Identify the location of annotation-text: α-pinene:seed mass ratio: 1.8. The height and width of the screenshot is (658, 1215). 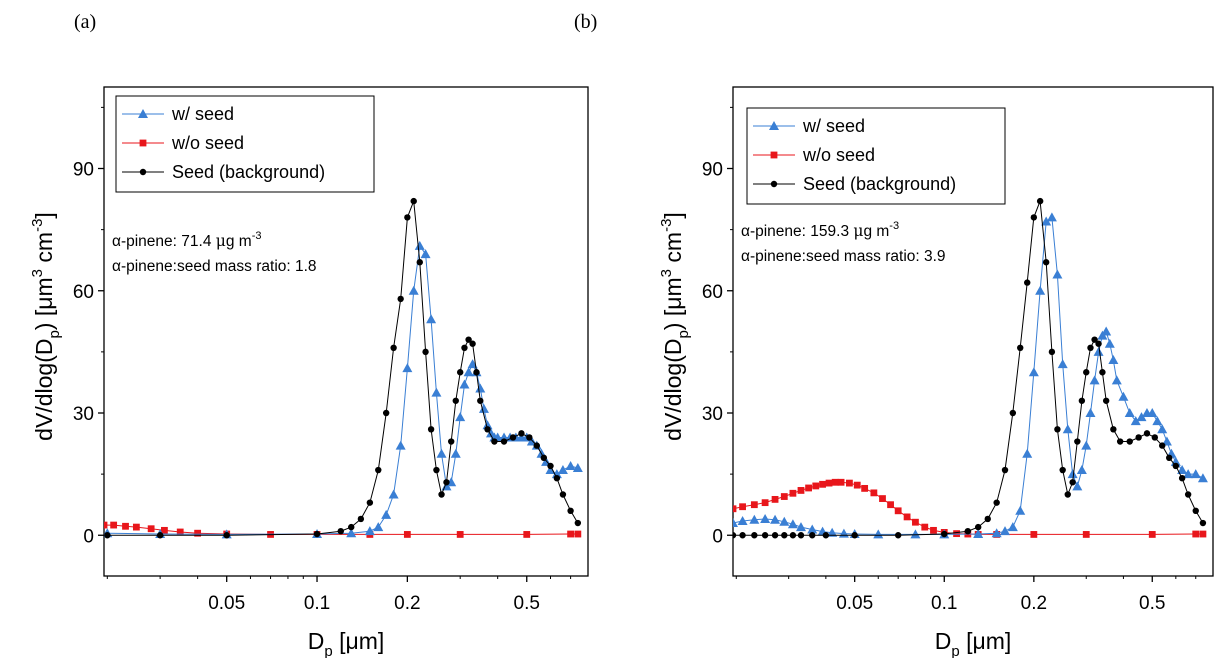
(214, 266).